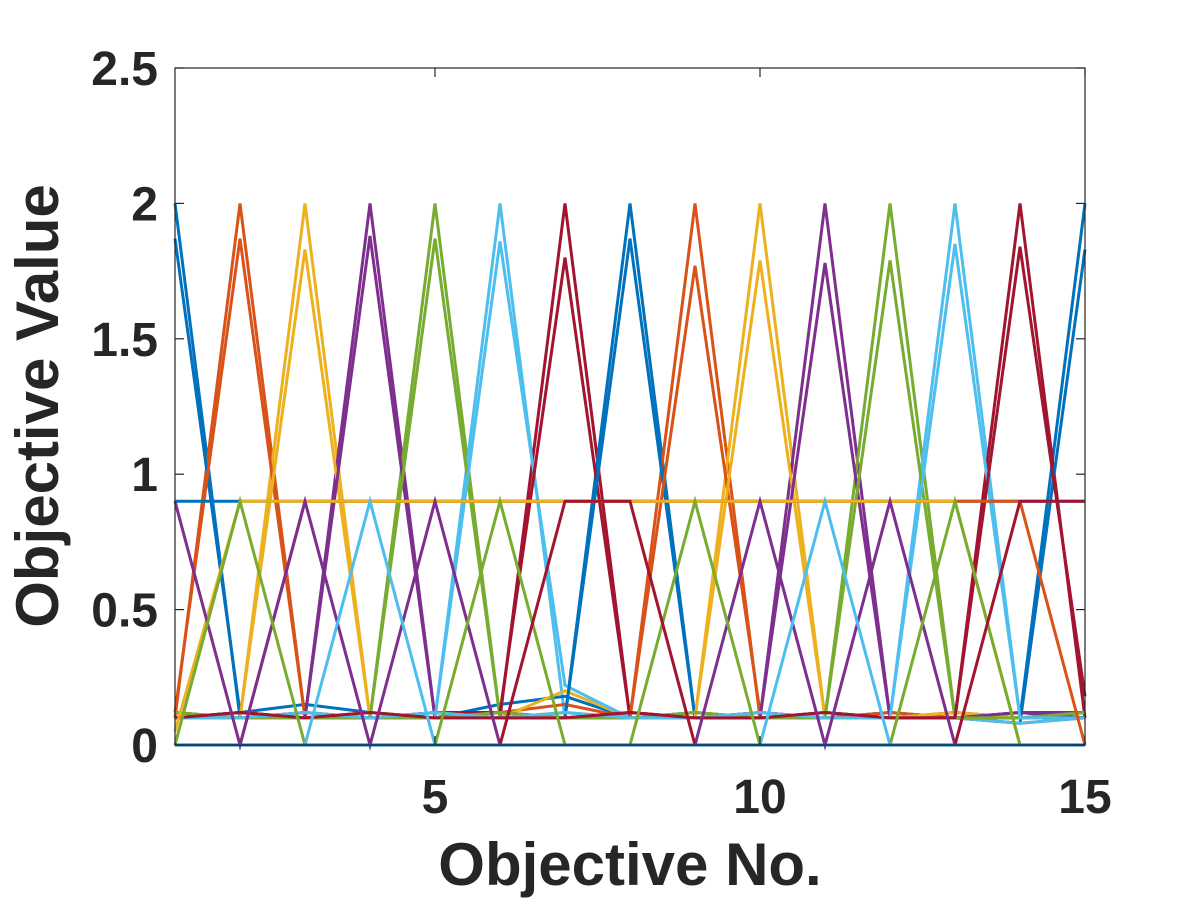 The image size is (1200, 900). Describe the element at coordinates (1084, 797) in the screenshot. I see `x-tick-label-15: 15` at that location.